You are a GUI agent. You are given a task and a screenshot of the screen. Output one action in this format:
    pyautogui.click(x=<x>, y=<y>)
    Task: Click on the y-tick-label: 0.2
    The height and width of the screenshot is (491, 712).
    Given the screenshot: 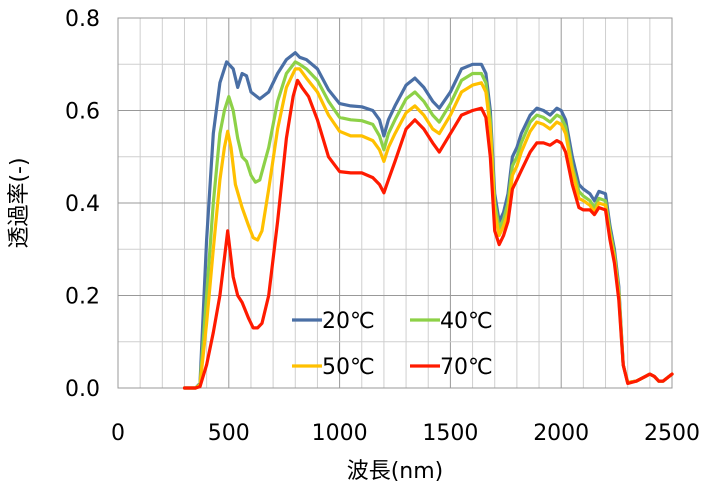 What is the action you would take?
    pyautogui.click(x=82, y=297)
    